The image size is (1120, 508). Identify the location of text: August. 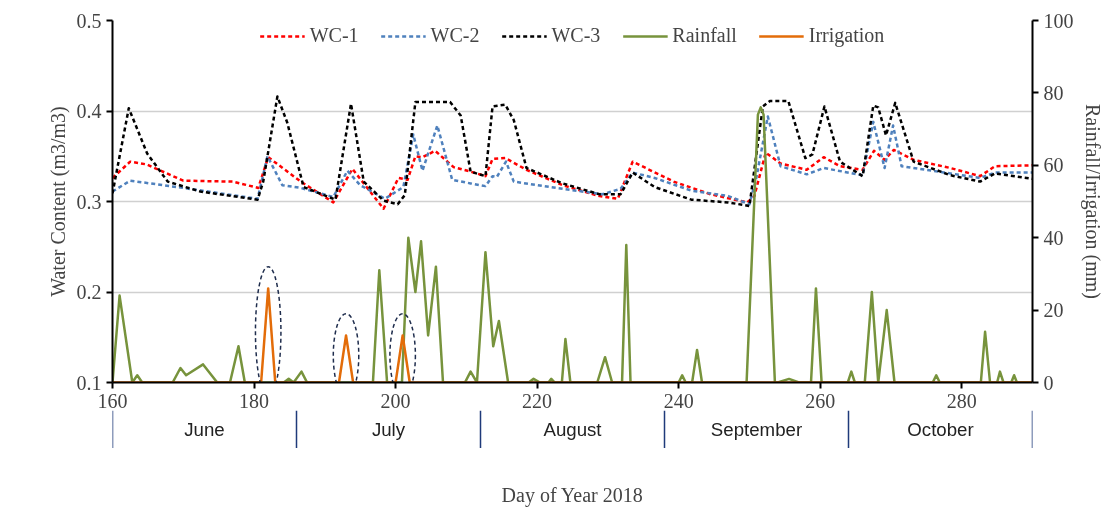
(573, 430).